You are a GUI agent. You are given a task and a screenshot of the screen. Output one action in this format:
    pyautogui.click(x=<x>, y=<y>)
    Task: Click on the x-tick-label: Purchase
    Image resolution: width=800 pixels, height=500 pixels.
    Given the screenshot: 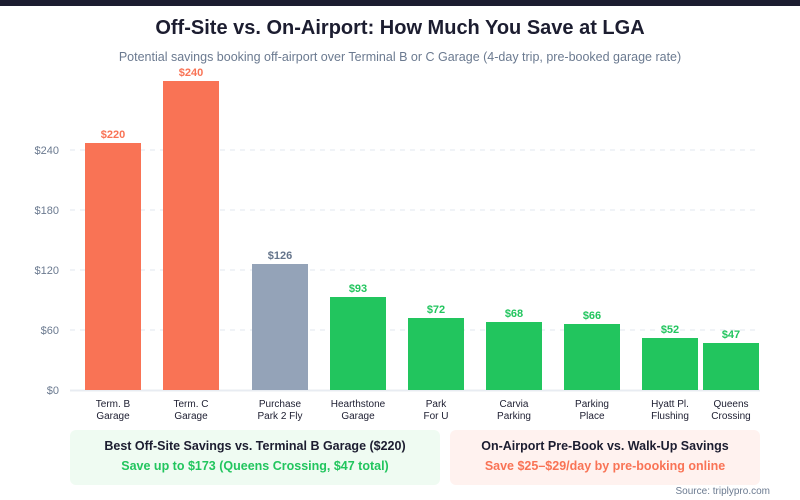 What is the action you would take?
    pyautogui.click(x=280, y=404)
    